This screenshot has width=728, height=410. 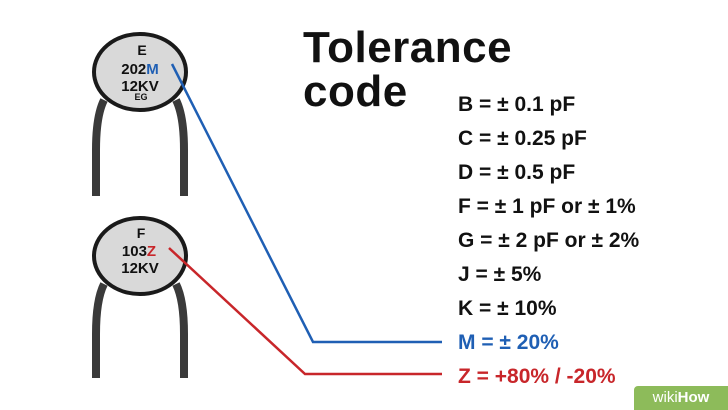 What do you see at coordinates (100, 147) in the screenshot?
I see `capacitor-top-leg-left` at bounding box center [100, 147].